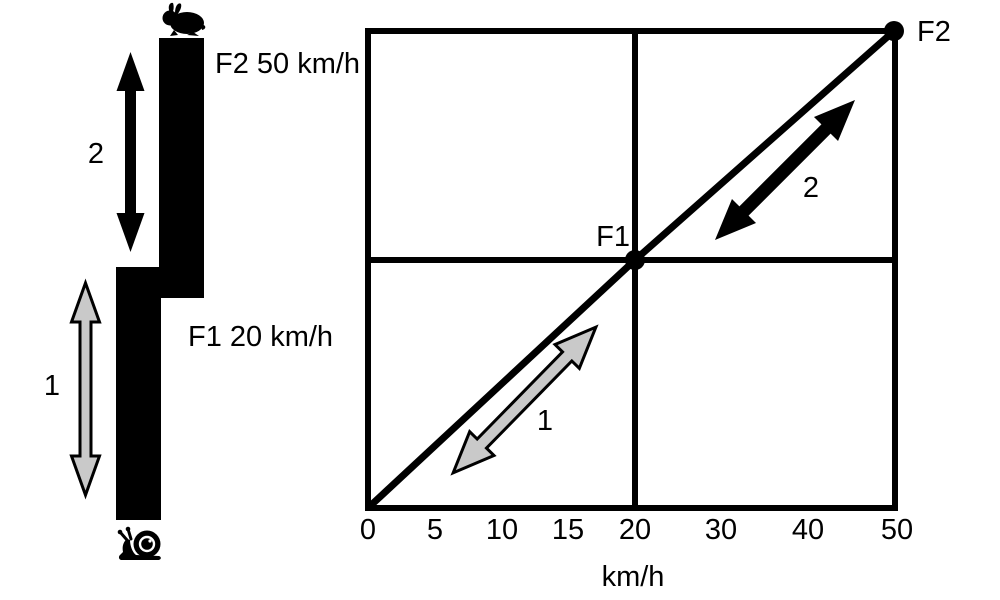 This screenshot has height=600, width=1000. I want to click on x-tick-30: 30, so click(721, 530).